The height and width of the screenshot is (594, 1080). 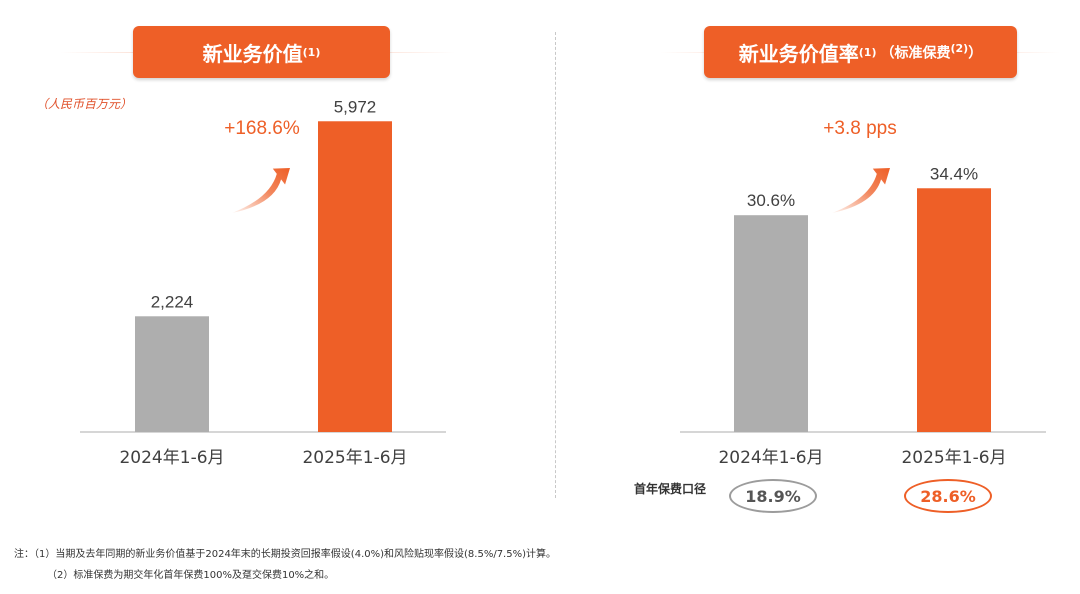 I want to click on left-value-label-1: 5,972, so click(x=355, y=106).